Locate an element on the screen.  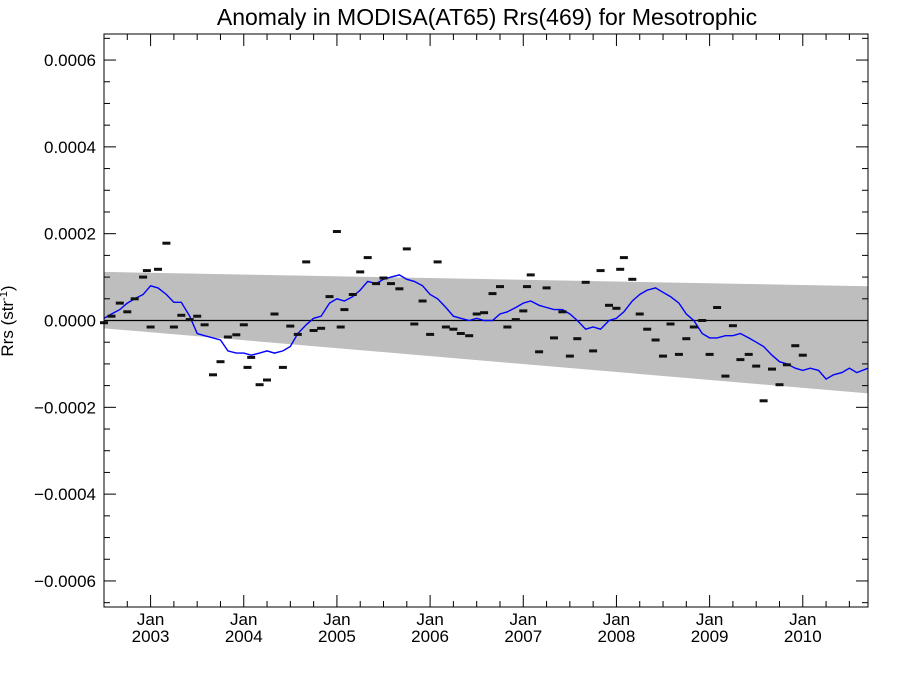
series-line-running-mean is located at coordinates (486, 327).